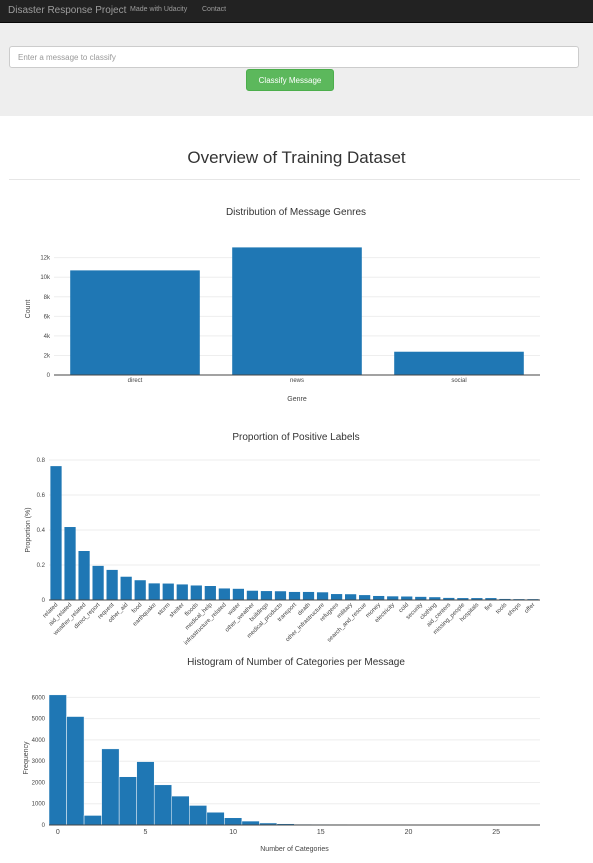 The height and width of the screenshot is (863, 593). I want to click on x-tick-label: news, so click(297, 381).